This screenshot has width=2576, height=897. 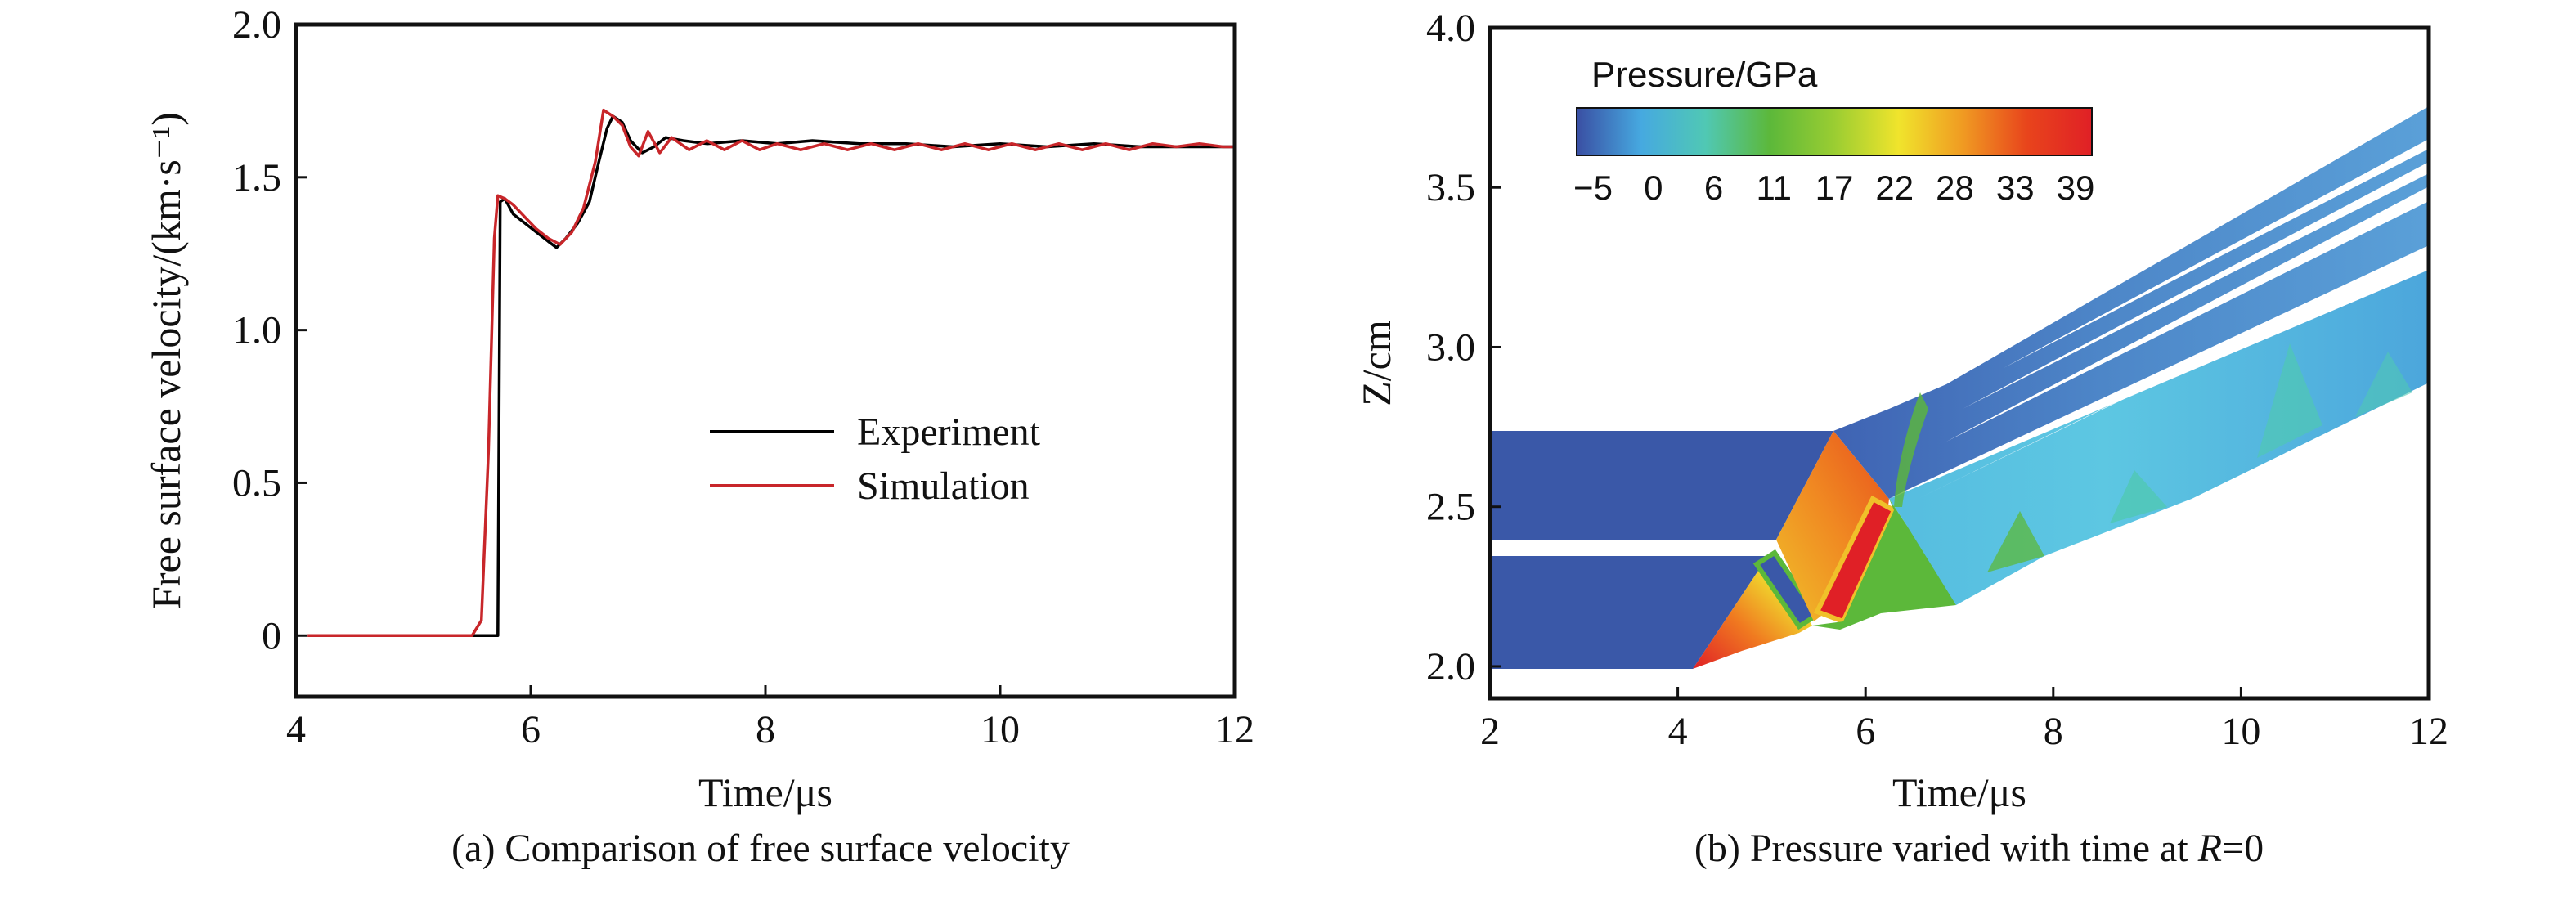 I want to click on colorbar-tick-label: 28, so click(x=1955, y=187).